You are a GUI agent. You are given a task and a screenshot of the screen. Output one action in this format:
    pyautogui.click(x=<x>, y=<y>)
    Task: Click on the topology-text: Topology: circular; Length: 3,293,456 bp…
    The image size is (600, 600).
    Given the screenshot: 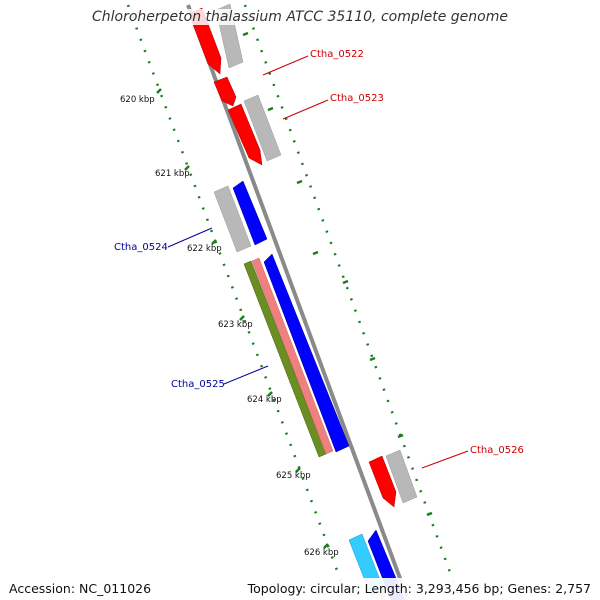 What is the action you would take?
    pyautogui.click(x=419, y=588)
    